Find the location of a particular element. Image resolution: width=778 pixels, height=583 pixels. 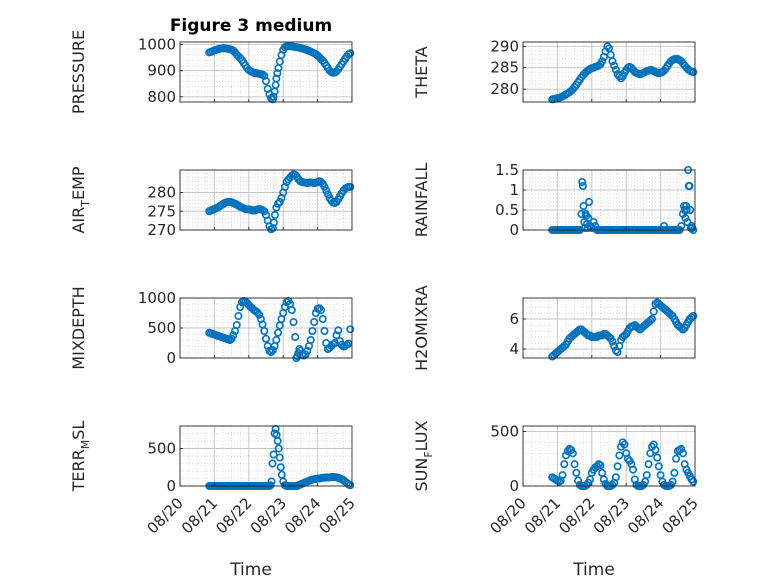

y-axis-label: THETA is located at coordinates (421, 72).